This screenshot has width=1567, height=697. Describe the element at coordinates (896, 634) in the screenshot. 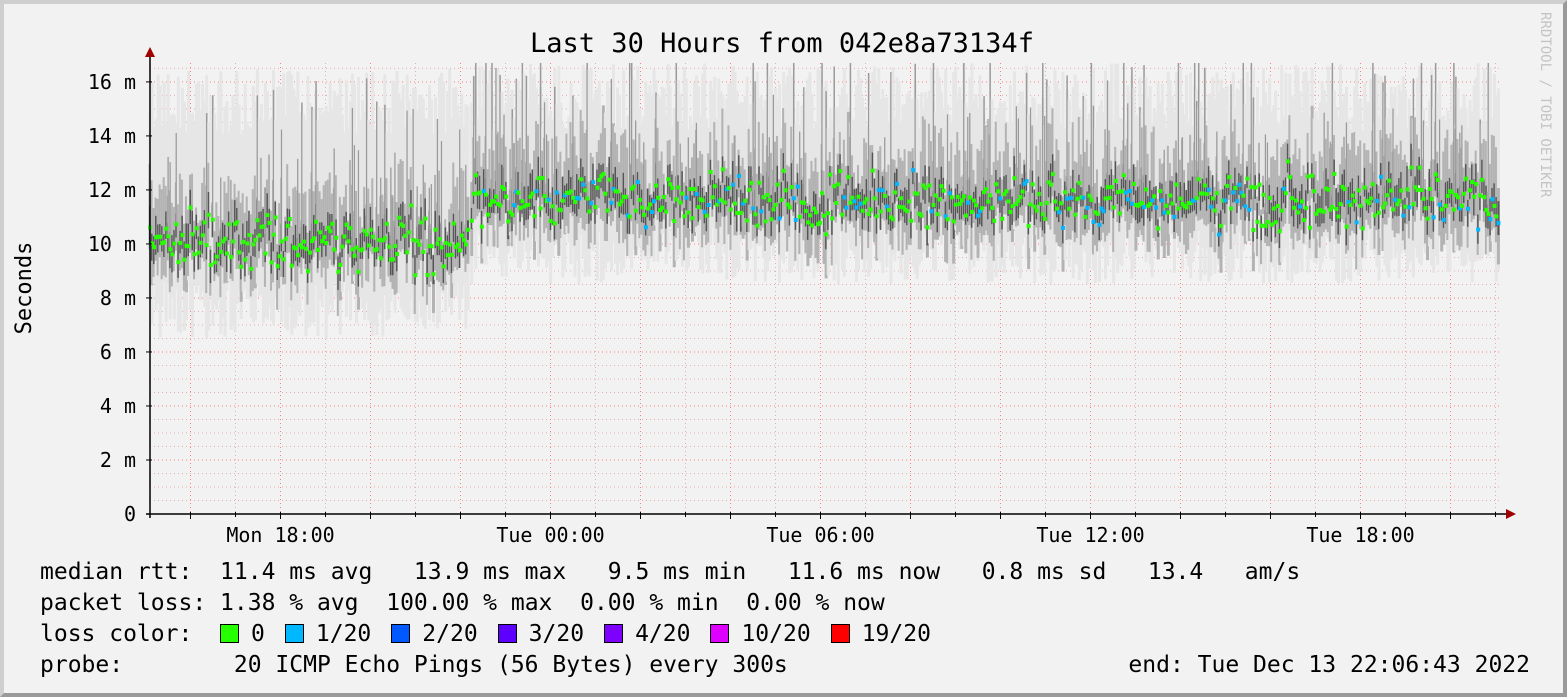

I see `loss-color-item-label: 19/20` at that location.